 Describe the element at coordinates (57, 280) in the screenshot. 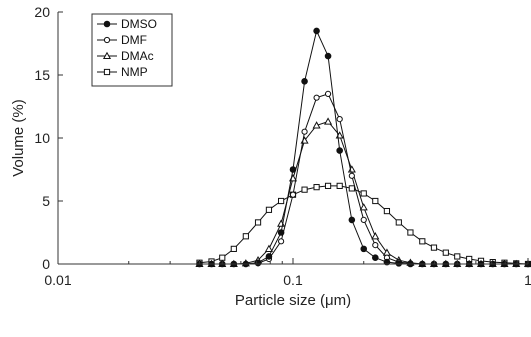

I see `x-tick-label: 0.01` at that location.